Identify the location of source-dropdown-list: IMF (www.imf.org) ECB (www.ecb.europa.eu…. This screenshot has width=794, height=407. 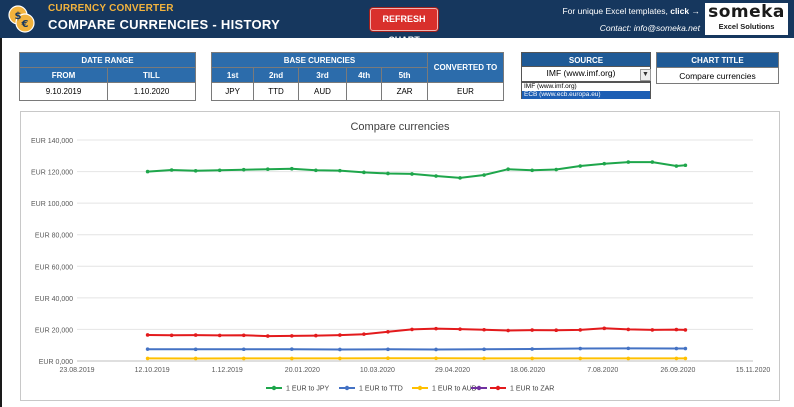
(586, 90).